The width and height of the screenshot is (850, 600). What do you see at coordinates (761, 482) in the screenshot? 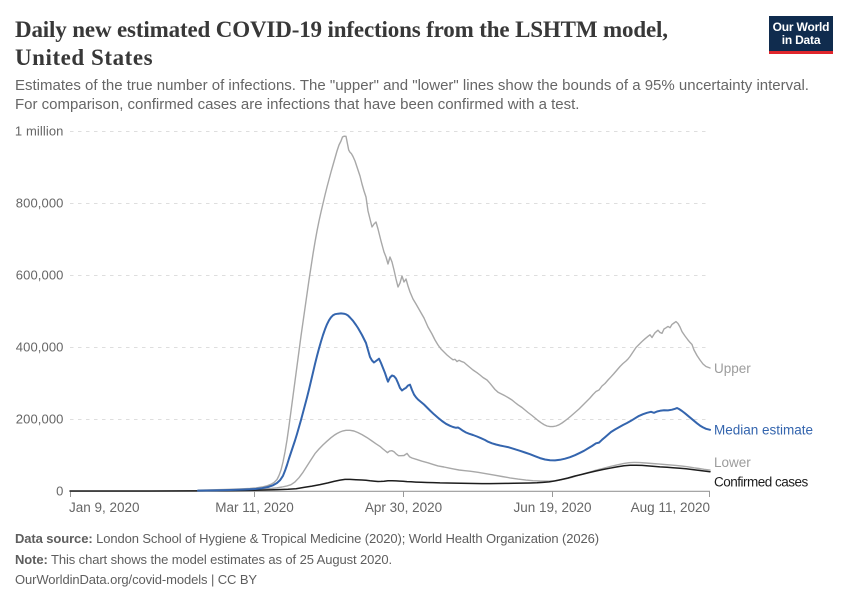
I see `svg-text: Confirmed cases` at bounding box center [761, 482].